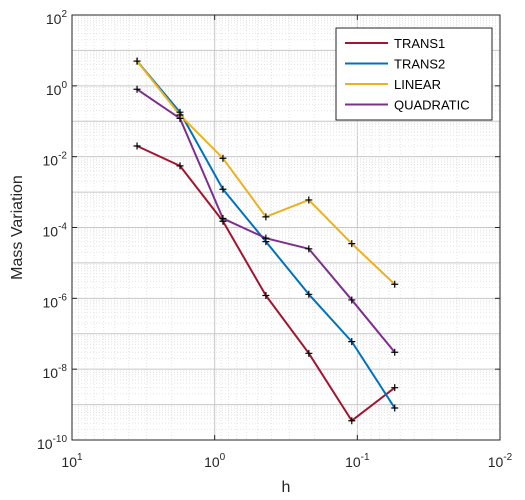 This screenshot has height=500, width=525. What do you see at coordinates (414, 74) in the screenshot?
I see `legend: TRANS1 TRANS2 LINEAR QUADRATIC` at bounding box center [414, 74].